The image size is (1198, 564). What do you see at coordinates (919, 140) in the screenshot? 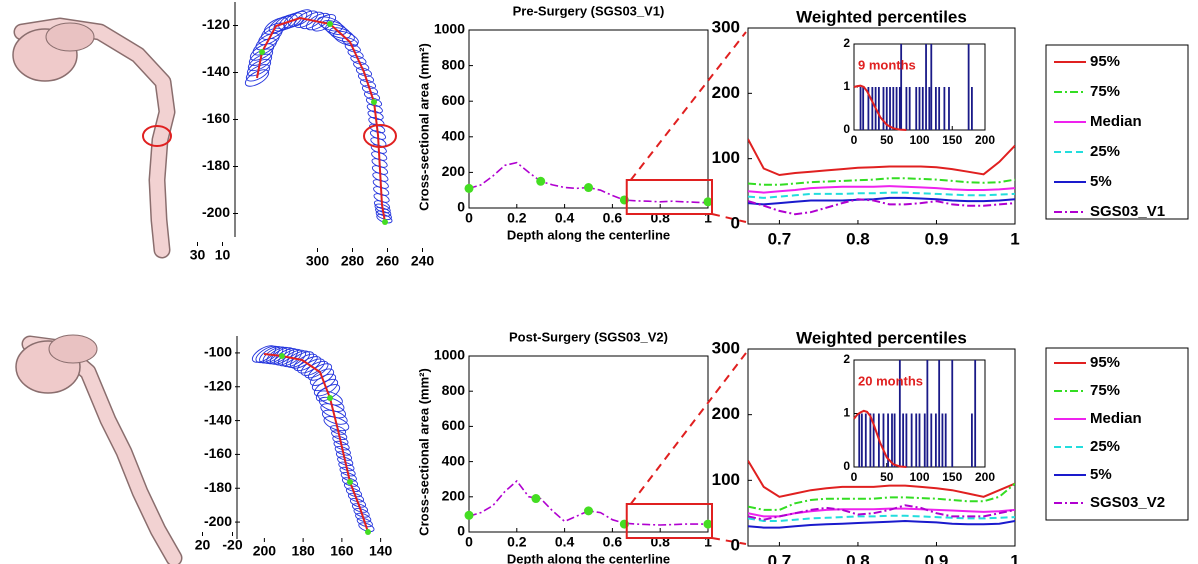
I see `x-tick-label: 100` at bounding box center [919, 140].